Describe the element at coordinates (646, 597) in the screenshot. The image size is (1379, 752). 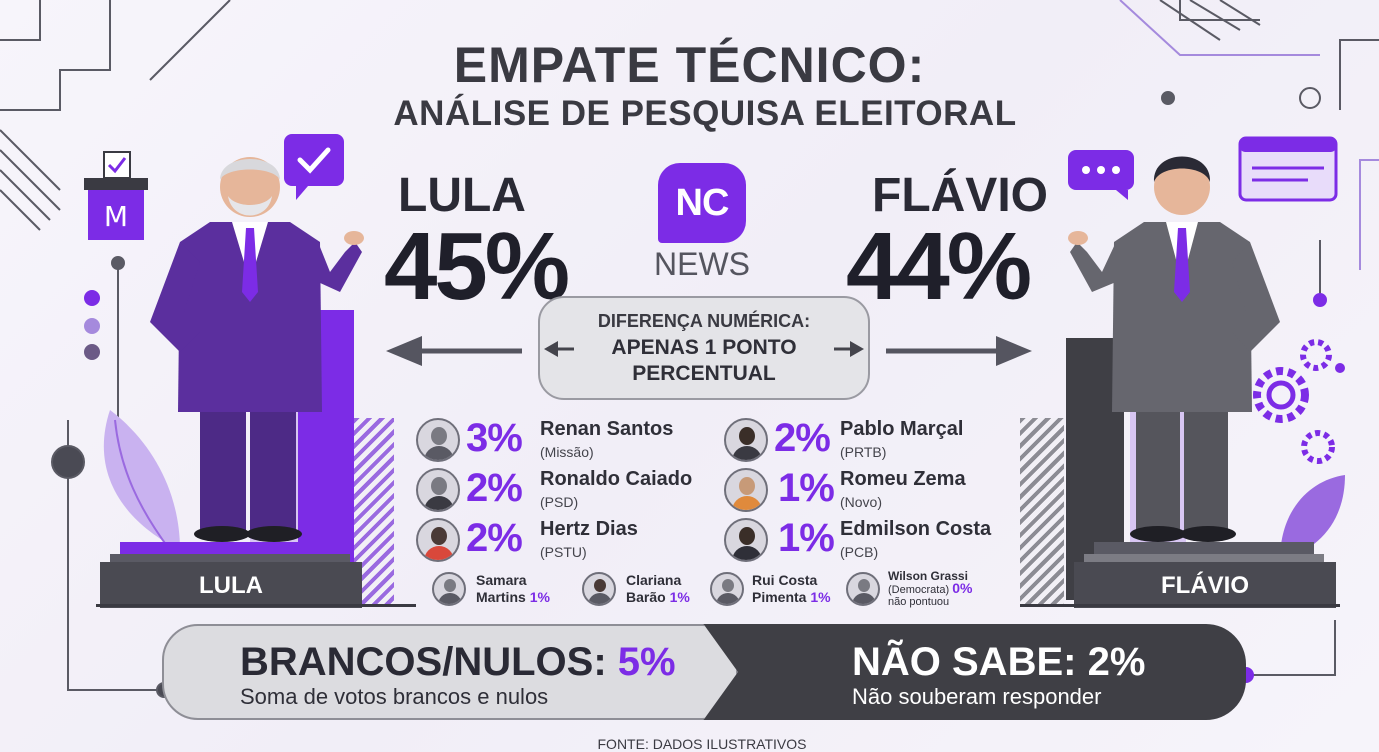
I see `clariana-line2: Barão` at that location.